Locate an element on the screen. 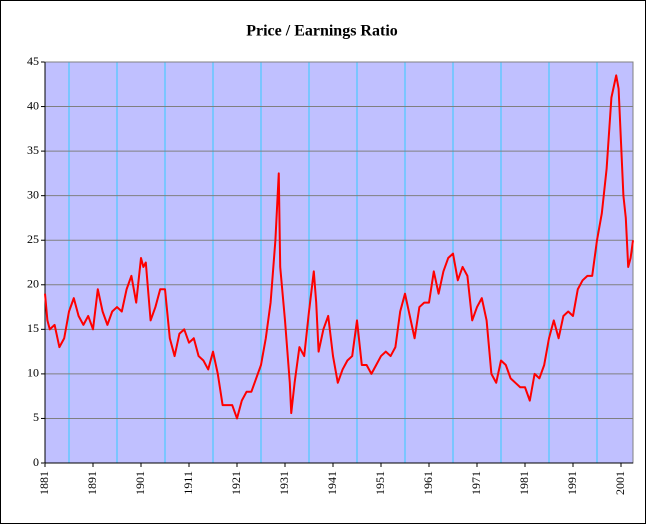  y-tick-label: 20 is located at coordinates (33, 284).